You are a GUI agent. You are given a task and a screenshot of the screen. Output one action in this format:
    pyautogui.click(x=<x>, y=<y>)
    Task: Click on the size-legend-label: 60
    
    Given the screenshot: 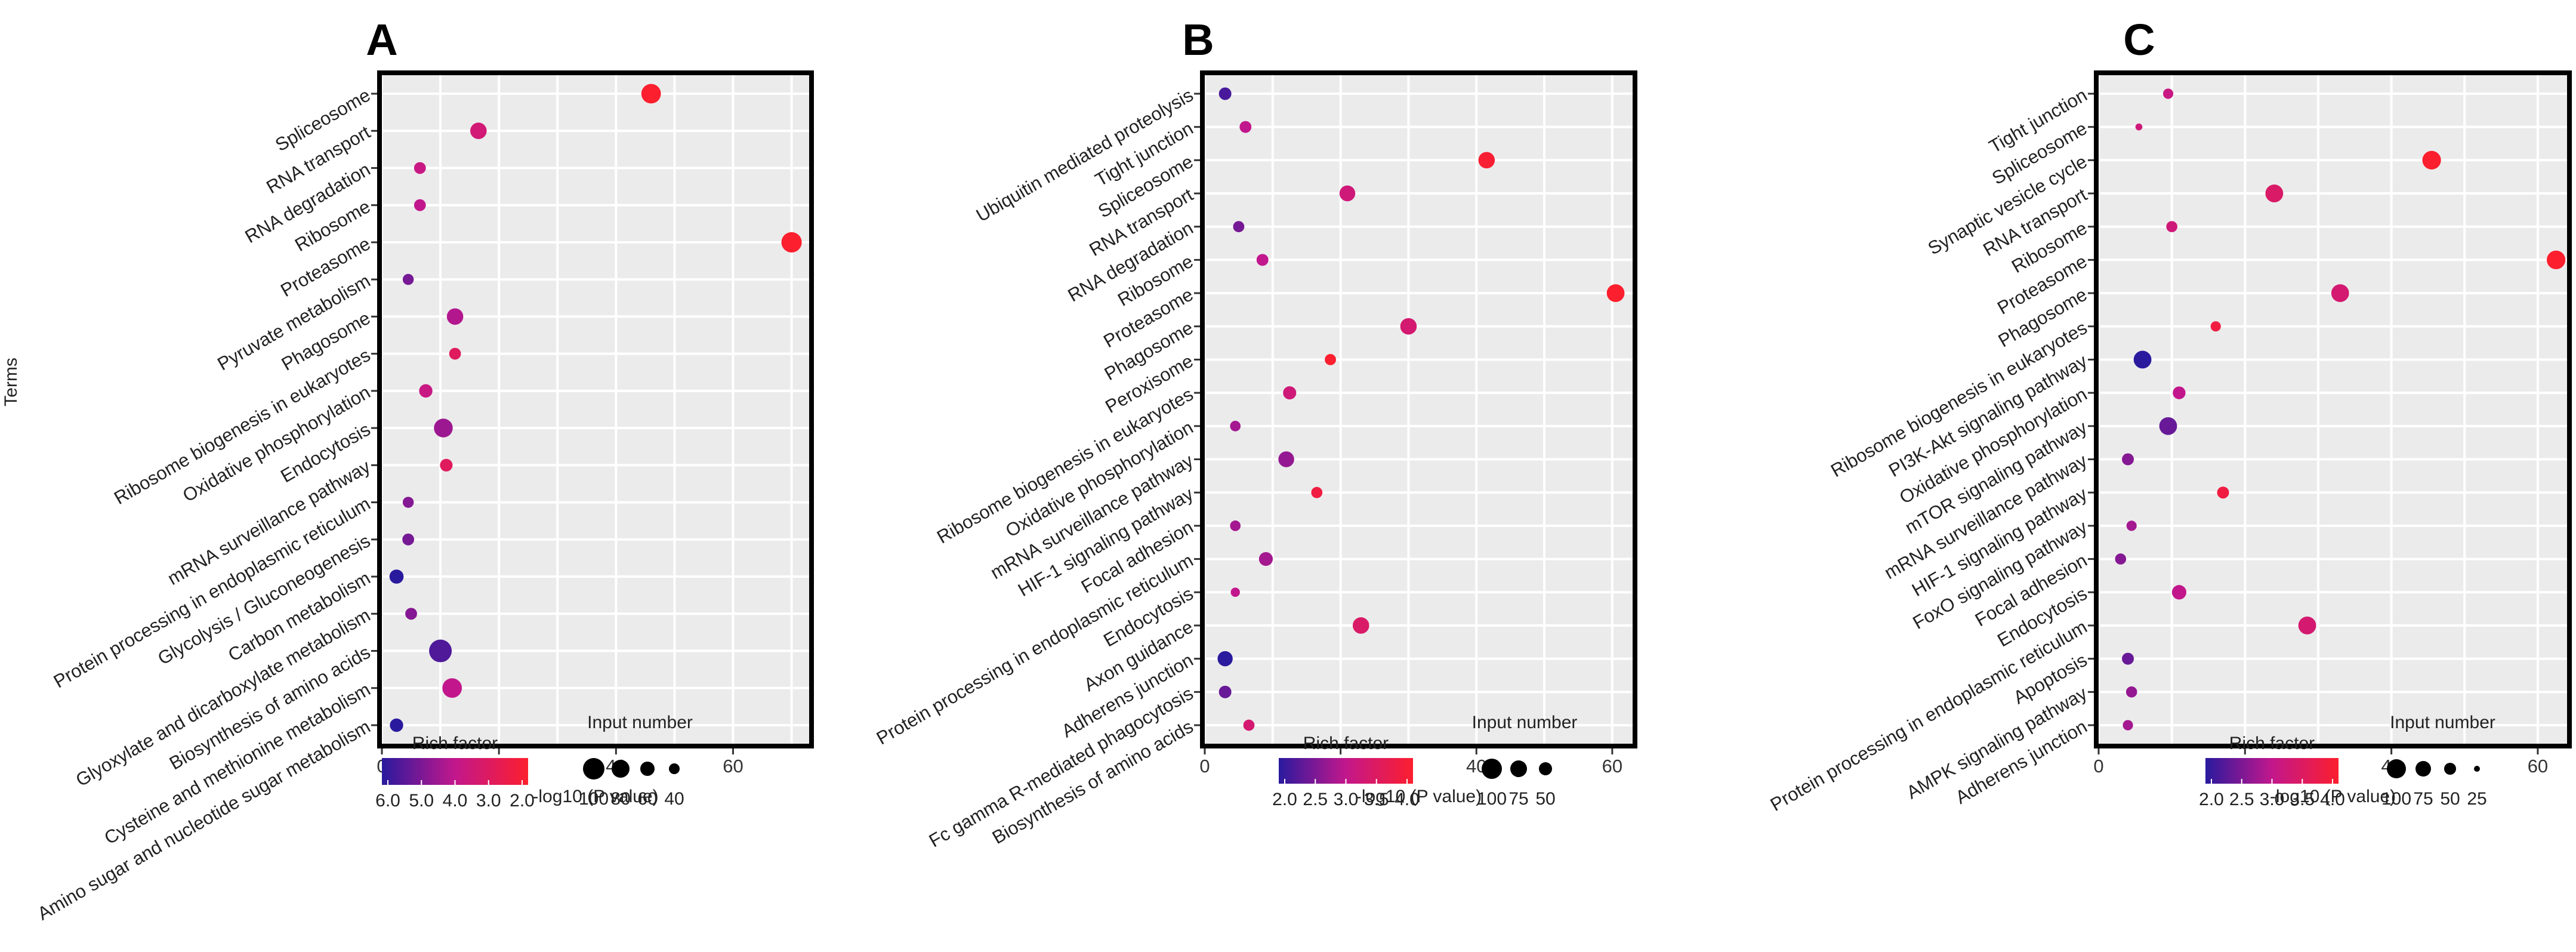 What is the action you would take?
    pyautogui.click(x=647, y=799)
    